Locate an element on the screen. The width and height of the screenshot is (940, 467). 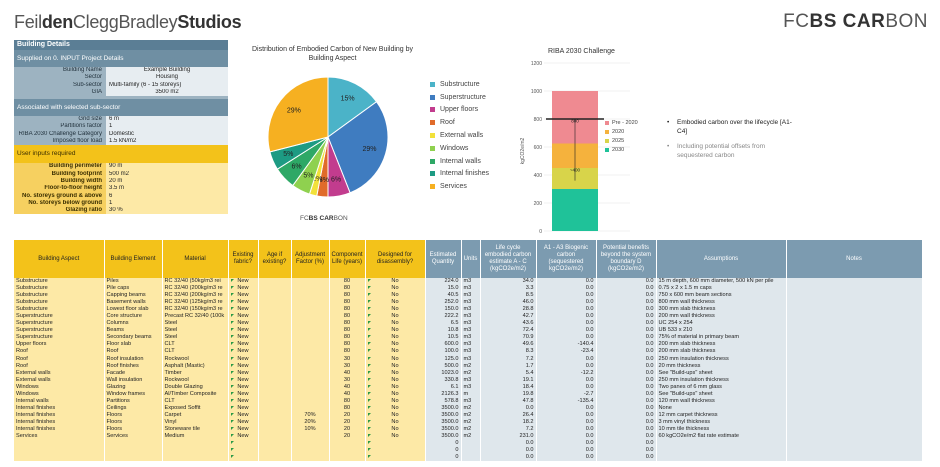
table-cell: Stoneware tile is located at coordinates (195, 429).